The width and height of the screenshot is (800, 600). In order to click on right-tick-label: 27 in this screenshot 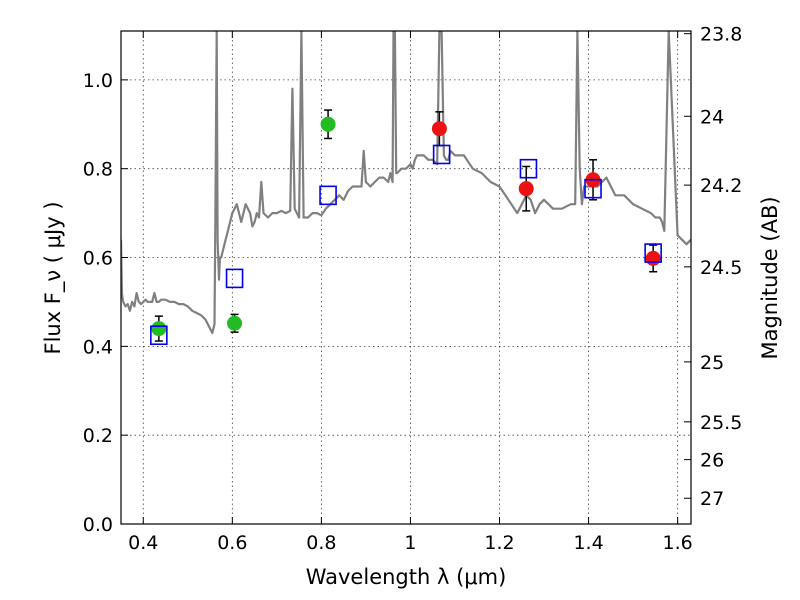, I will do `click(712, 499)`.